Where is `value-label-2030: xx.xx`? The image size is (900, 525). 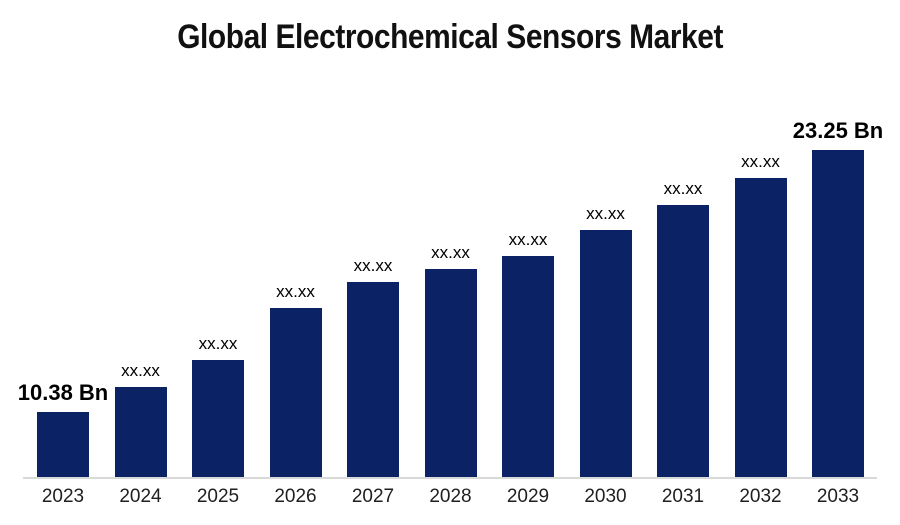 value-label-2030: xx.xx is located at coordinates (605, 213).